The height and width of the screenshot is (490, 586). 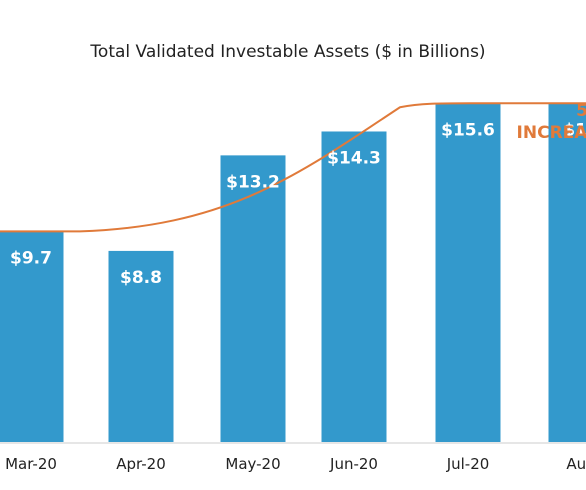 What do you see at coordinates (576, 464) in the screenshot?
I see `x-tick-label-aug: Aug` at bounding box center [576, 464].